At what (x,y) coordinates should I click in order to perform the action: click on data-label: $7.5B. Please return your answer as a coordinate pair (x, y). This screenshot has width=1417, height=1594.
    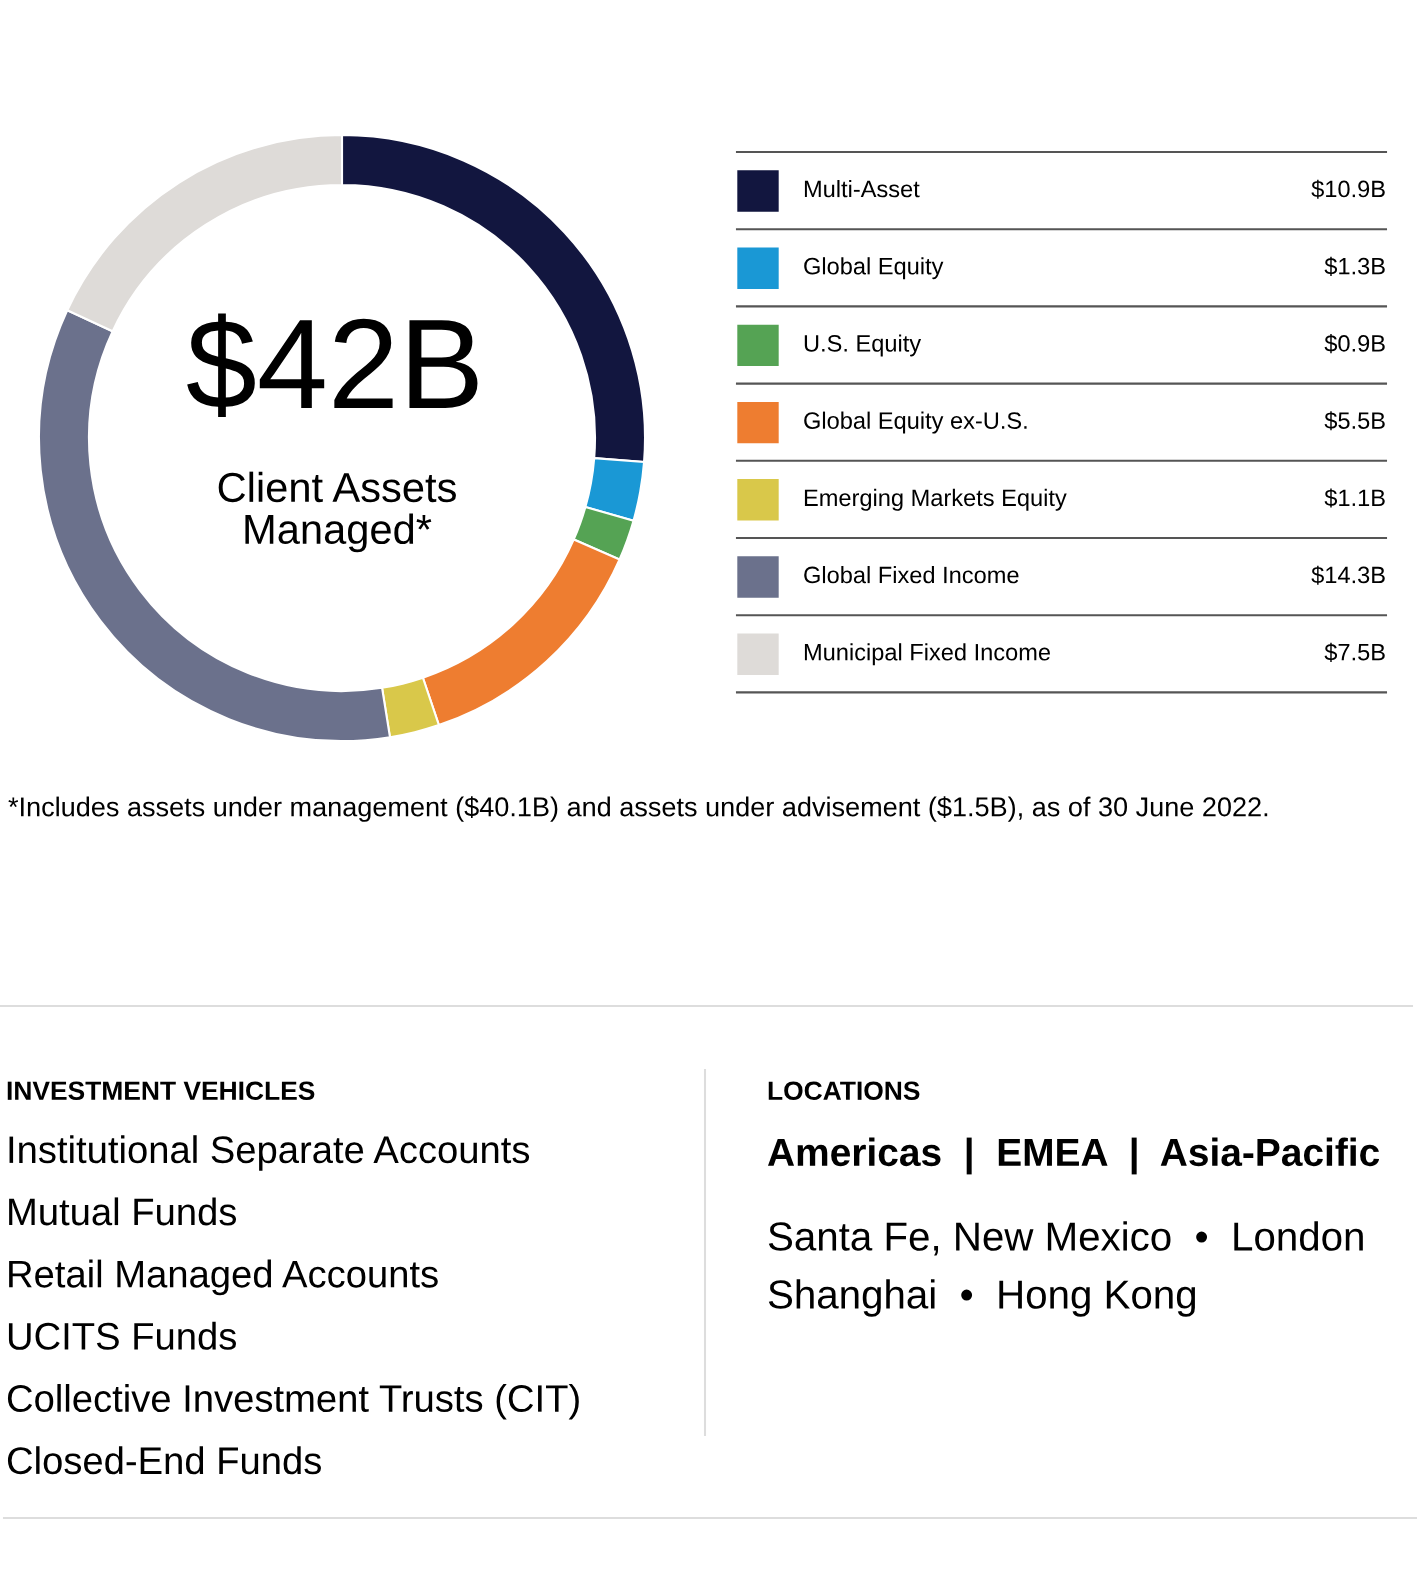
    Looking at the image, I should click on (1354, 652).